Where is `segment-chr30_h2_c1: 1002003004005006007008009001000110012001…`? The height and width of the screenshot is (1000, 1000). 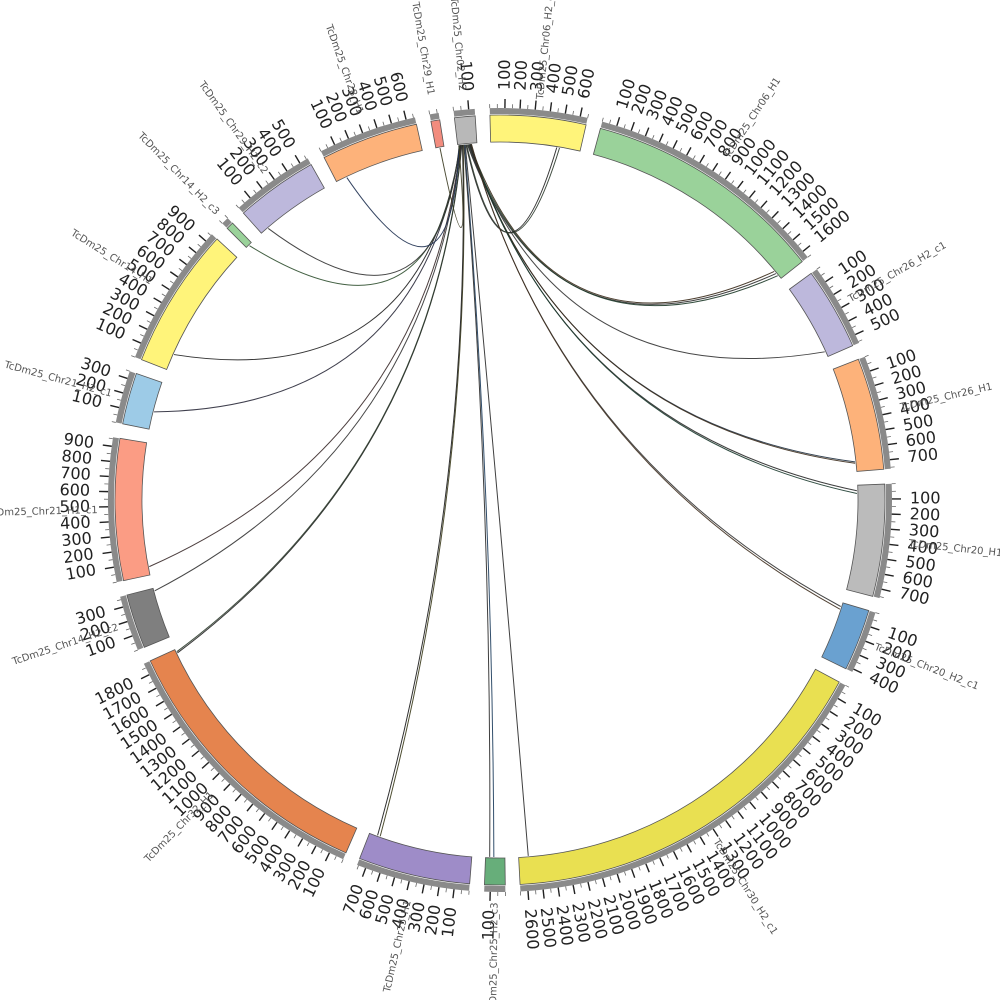
segment-chr30_h2_c1: 1002003004005006007008009001000110012001… is located at coordinates (702, 809).